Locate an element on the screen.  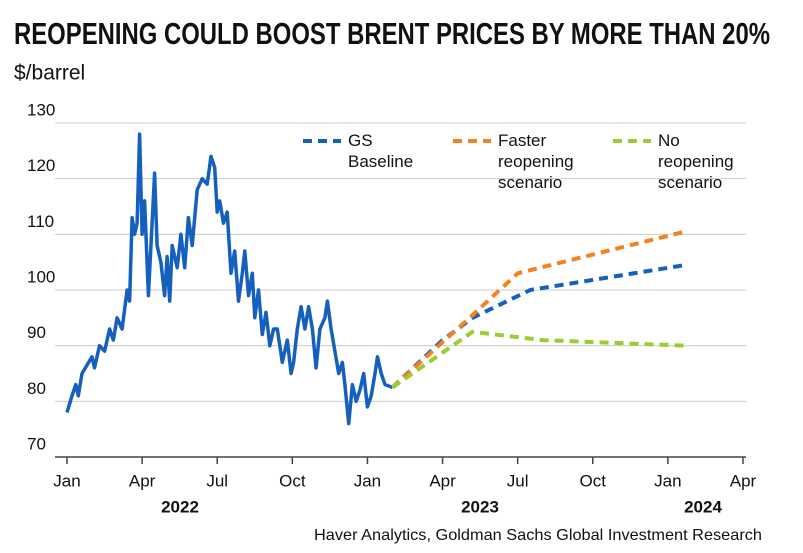
legend-label: GS Baseline is located at coordinates (381, 151).